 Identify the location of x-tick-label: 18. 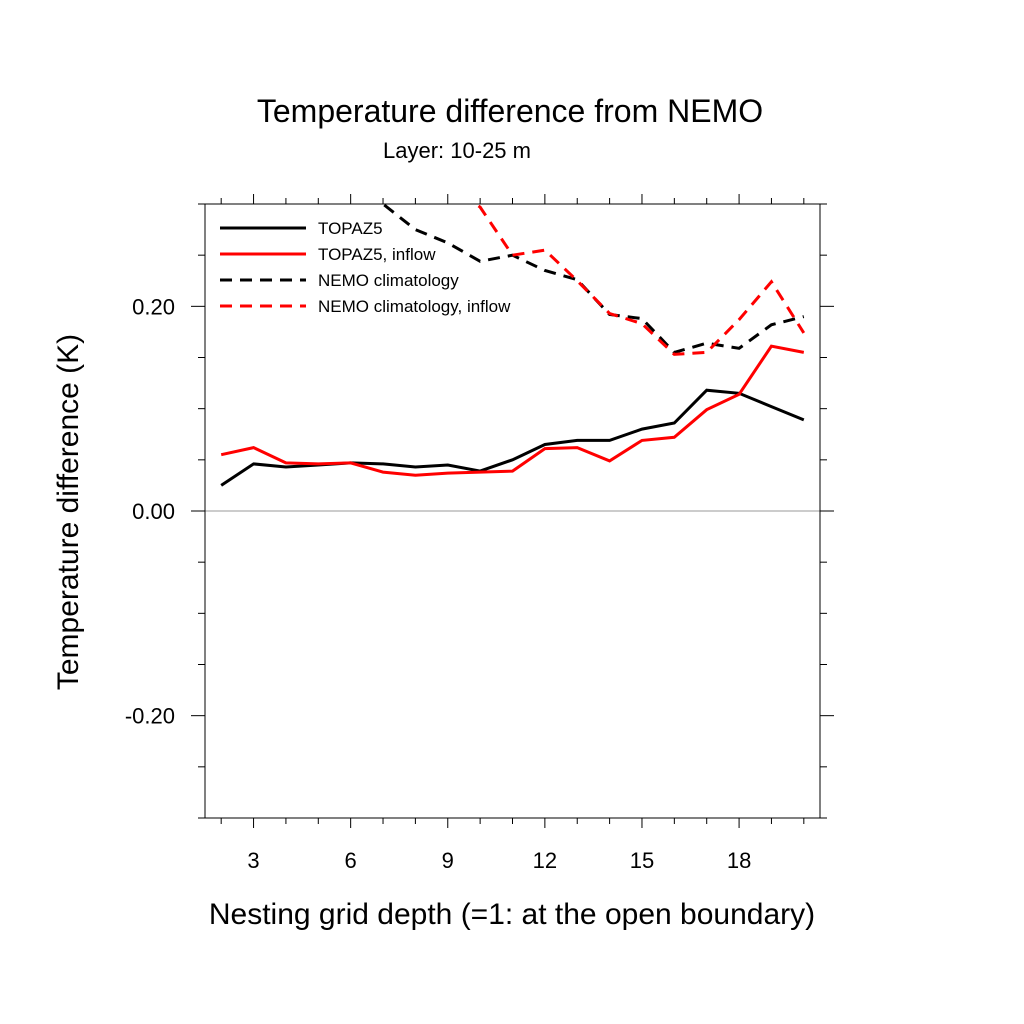
(739, 860).